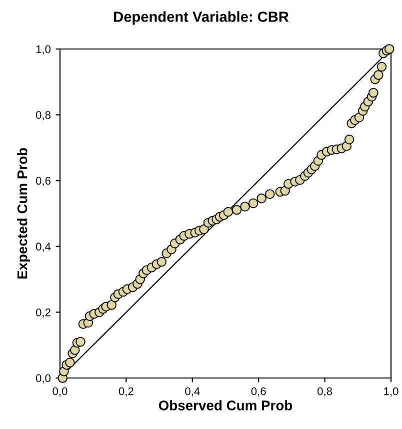  What do you see at coordinates (391, 391) in the screenshot?
I see `x-tick-label: 1,0` at bounding box center [391, 391].